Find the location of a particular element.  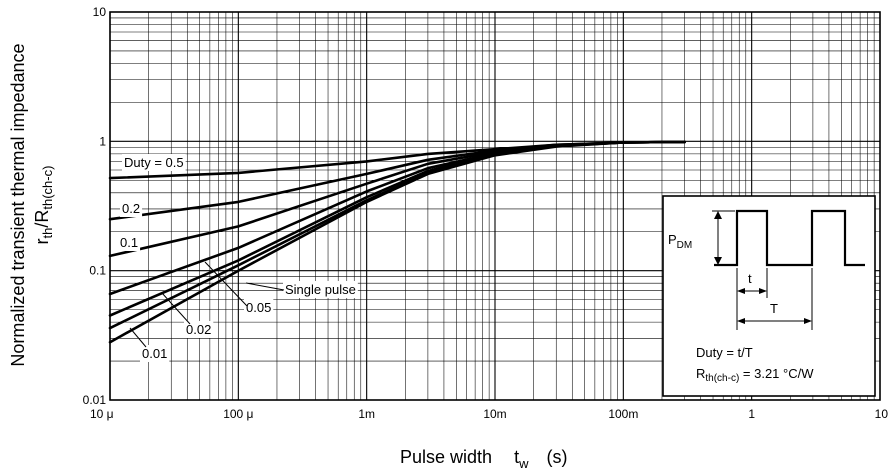

series-label: 0.1 is located at coordinates (129, 242).